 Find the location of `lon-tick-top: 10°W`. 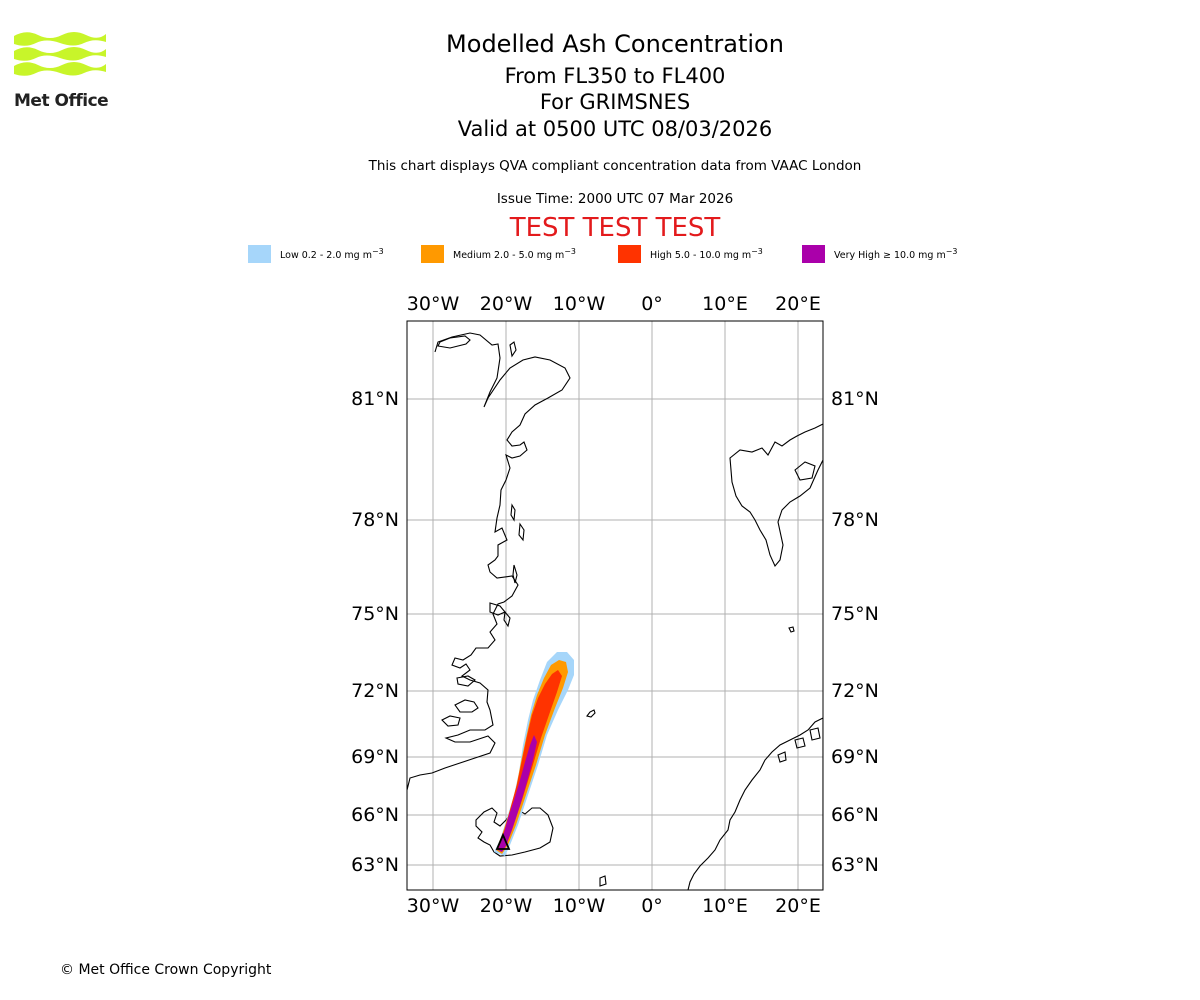

lon-tick-top: 10°W is located at coordinates (579, 304).